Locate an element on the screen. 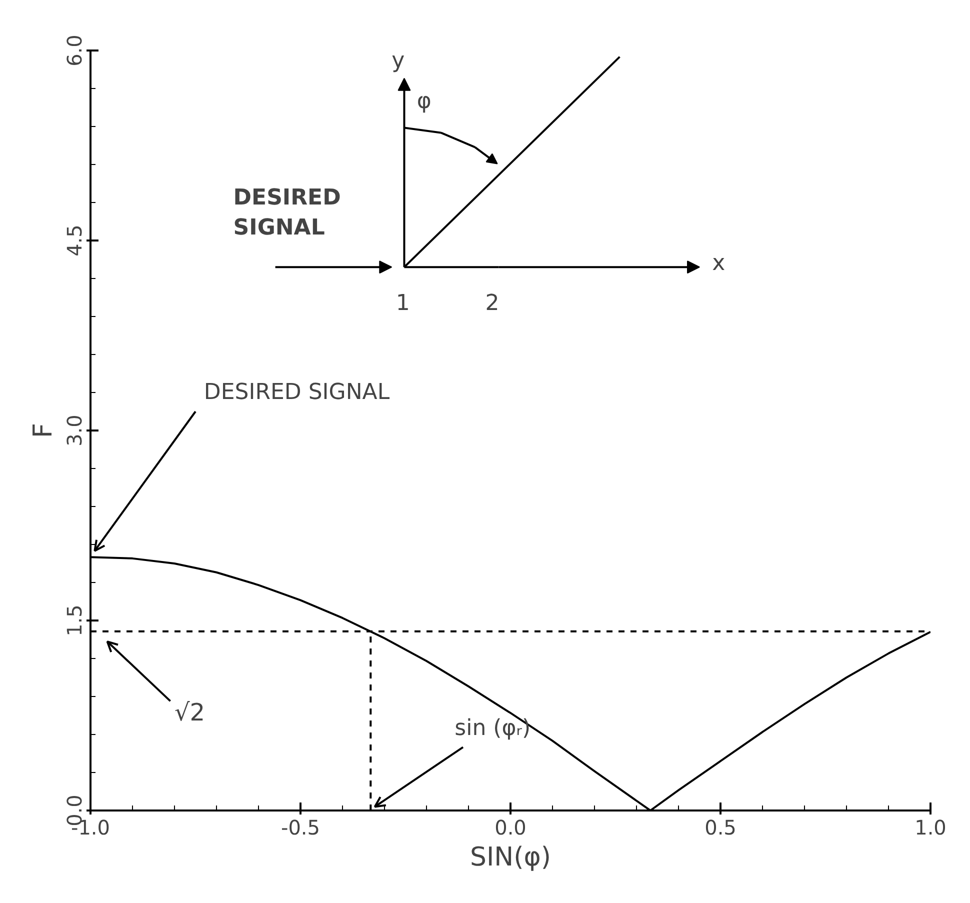 The image size is (970, 903). annotation: 2 is located at coordinates (492, 303).